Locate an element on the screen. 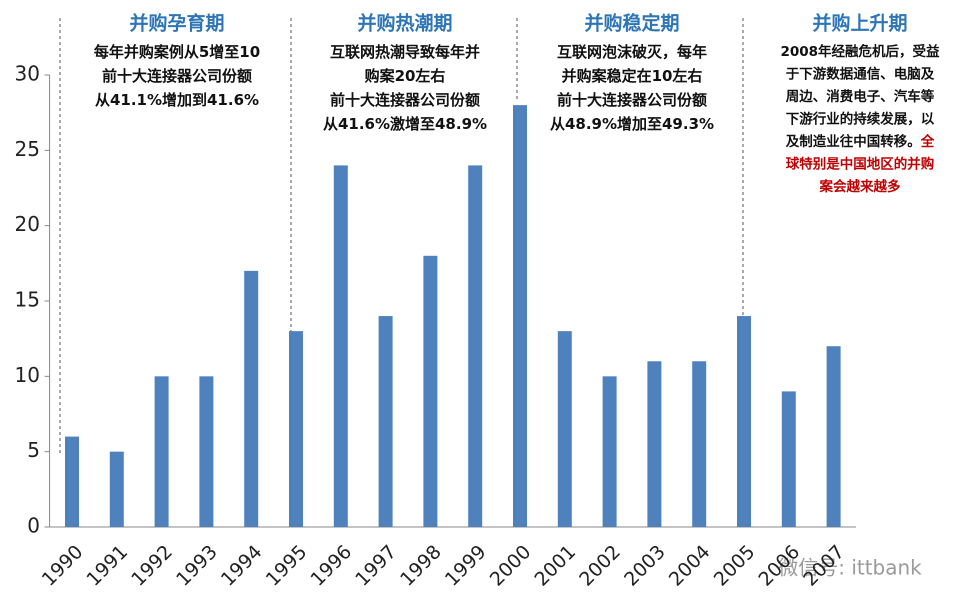  period-text-segment: 及制造业往中国转移。 is located at coordinates (853, 141).